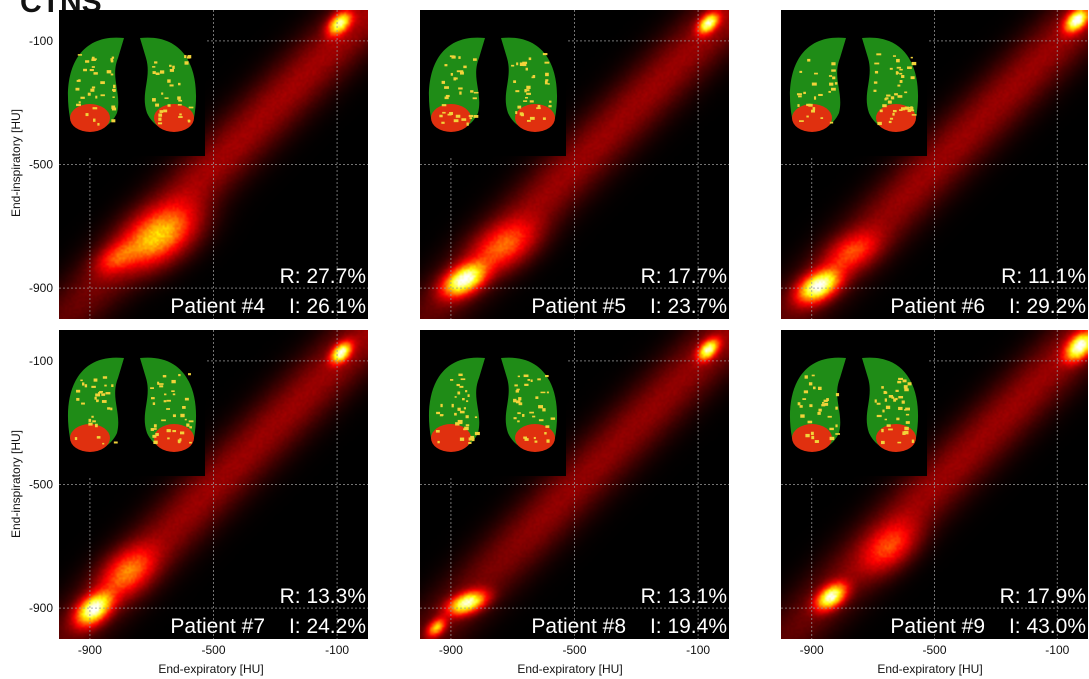 Image resolution: width=1089 pixels, height=679 pixels. What do you see at coordinates (327, 626) in the screenshot?
I see `stat-I: I: 24.2%` at bounding box center [327, 626].